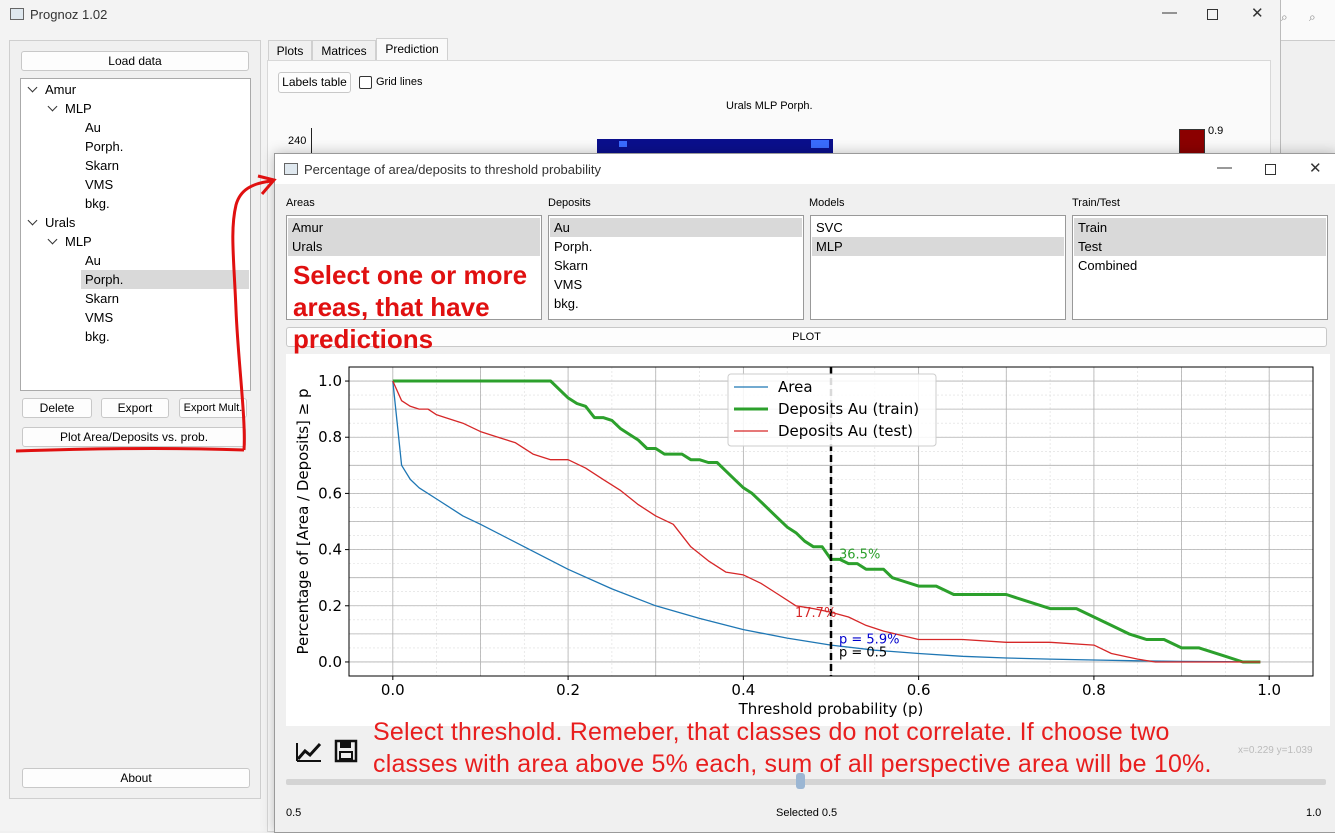 The width and height of the screenshot is (1335, 833). I want to click on y-tick-label: 0.2, so click(330, 606).